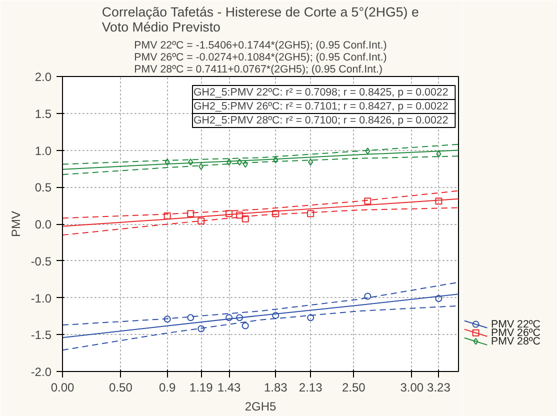 This screenshot has width=557, height=416. What do you see at coordinates (41, 335) in the screenshot?
I see `y-tick-label: -1.5` at bounding box center [41, 335].